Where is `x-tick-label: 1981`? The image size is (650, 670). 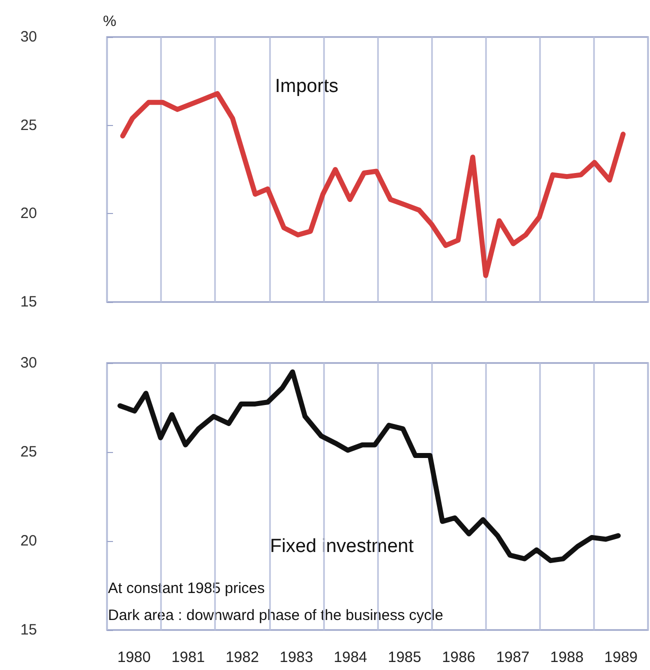
x-tick-label: 1981 is located at coordinates (188, 657).